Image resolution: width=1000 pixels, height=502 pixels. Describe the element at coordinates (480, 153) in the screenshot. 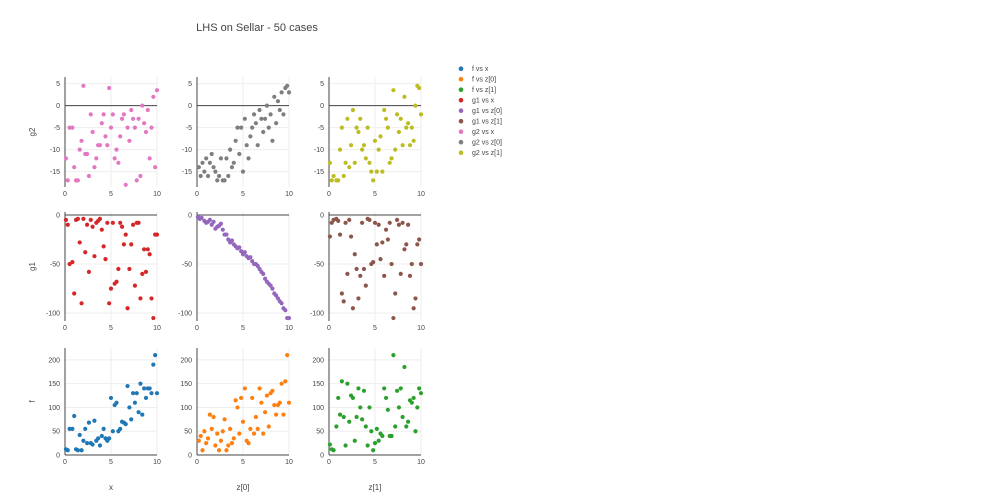

I see `legend-item: g2 vs z[1]` at that location.